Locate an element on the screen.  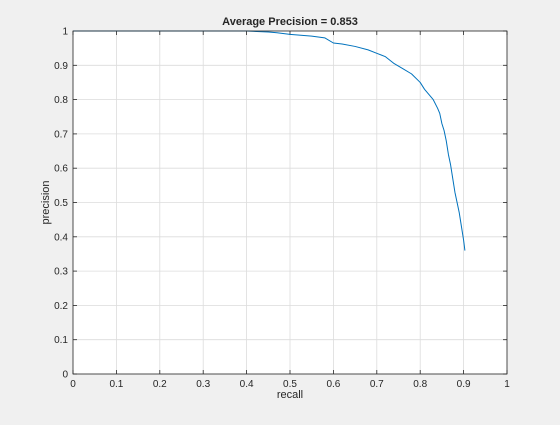
x-tick-label: 0.5 is located at coordinates (290, 384).